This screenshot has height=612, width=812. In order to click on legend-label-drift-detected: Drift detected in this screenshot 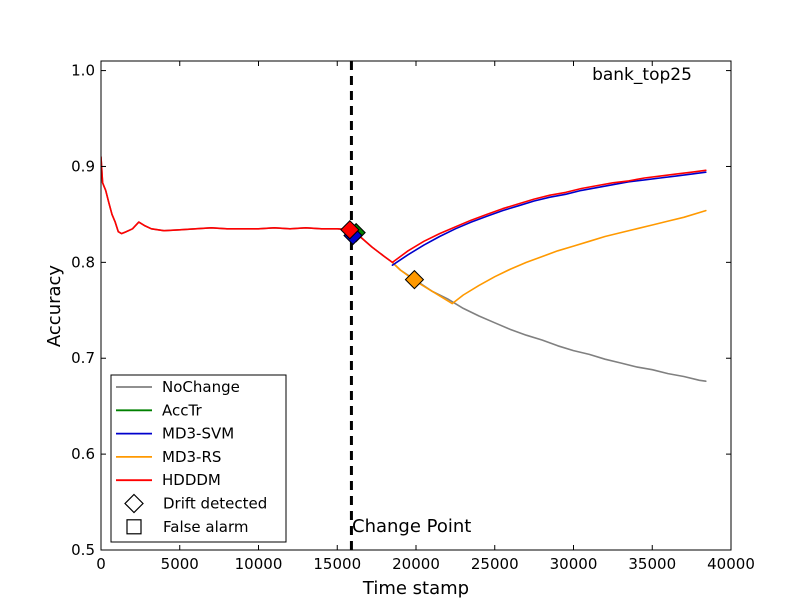, I will do `click(215, 504)`.